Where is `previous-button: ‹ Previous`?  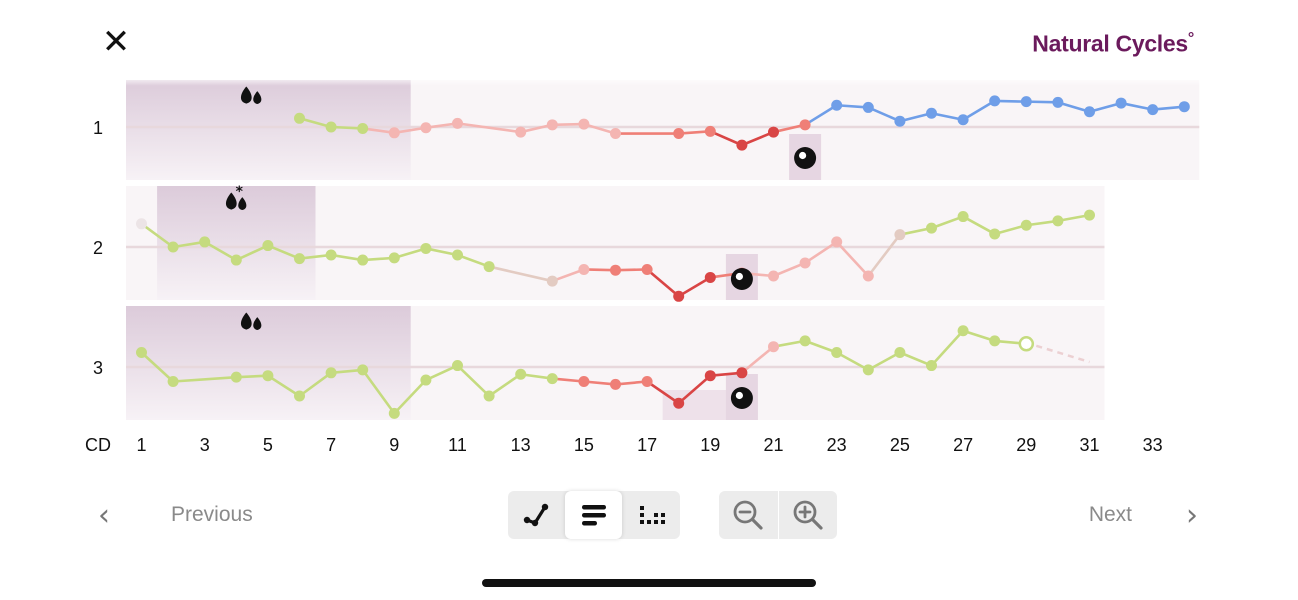
previous-button: ‹ Previous is located at coordinates (175, 515).